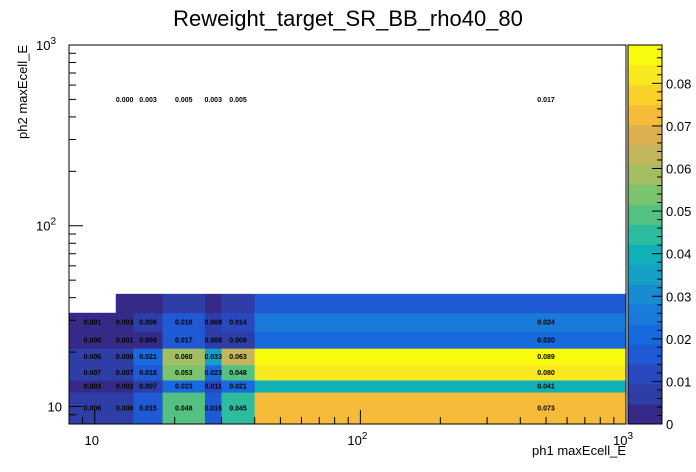  I want to click on heatmap-cell-label: 0.001, so click(93, 323).